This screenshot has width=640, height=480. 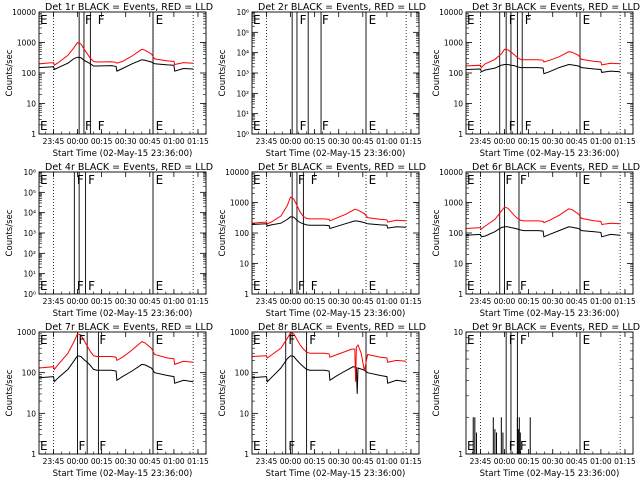 I want to click on series-events-line, so click(x=543, y=69).